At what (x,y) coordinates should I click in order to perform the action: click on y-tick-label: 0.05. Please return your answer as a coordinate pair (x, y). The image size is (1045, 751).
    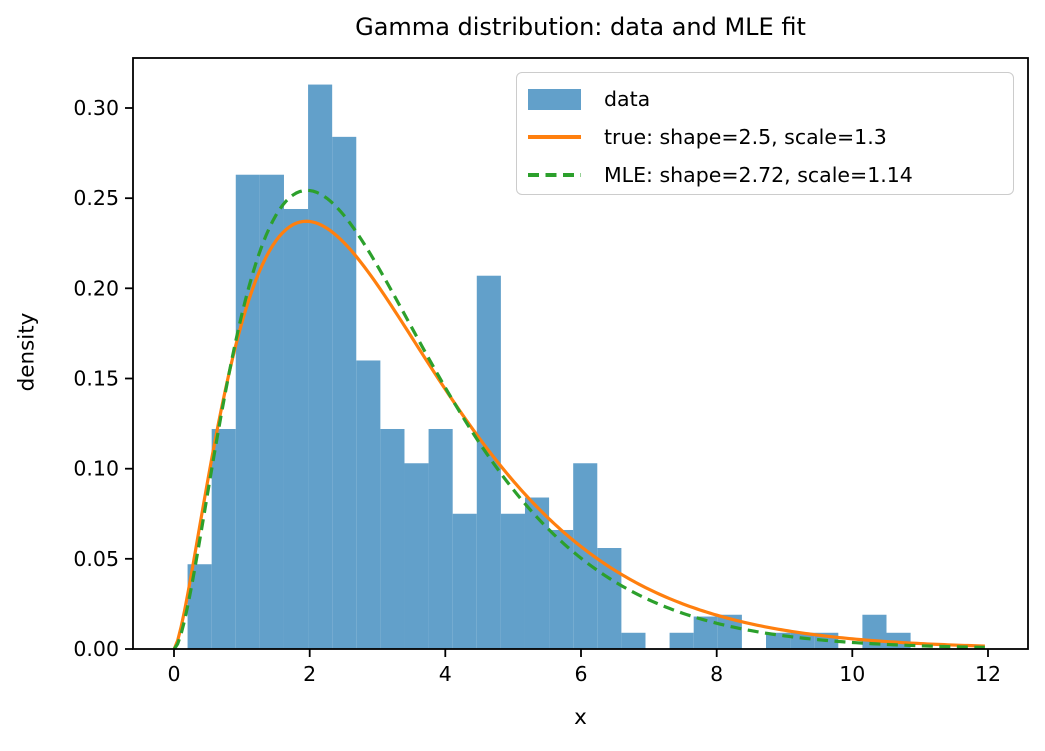
    Looking at the image, I should click on (96, 559).